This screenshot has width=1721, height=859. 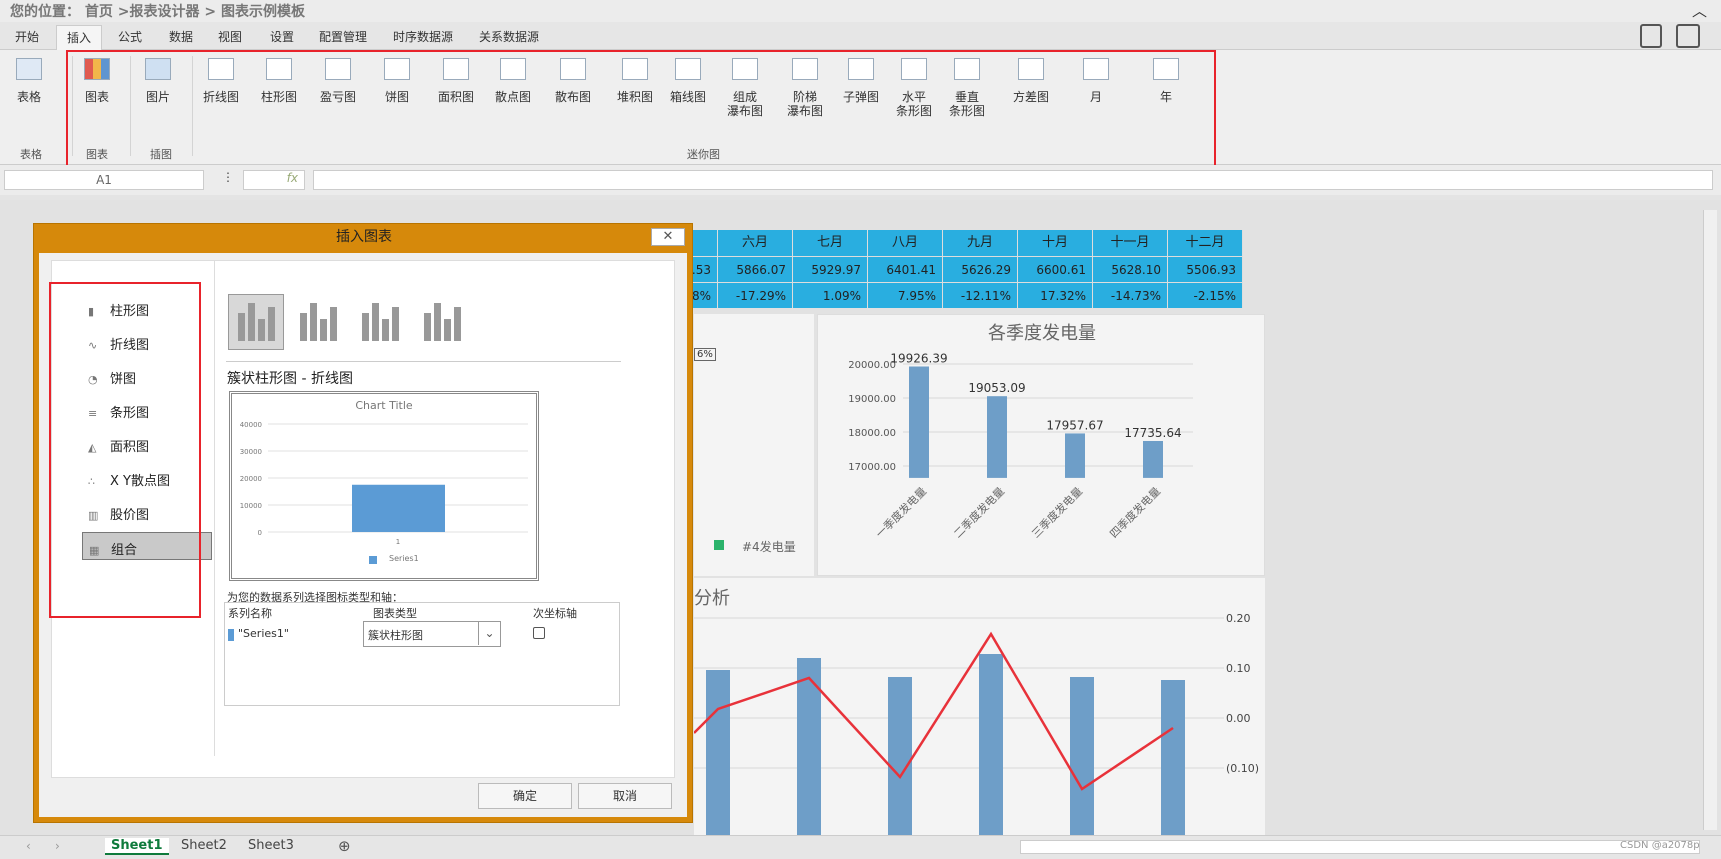 What do you see at coordinates (147, 444) in the screenshot?
I see `chart-category-item: ◭ 面积图` at bounding box center [147, 444].